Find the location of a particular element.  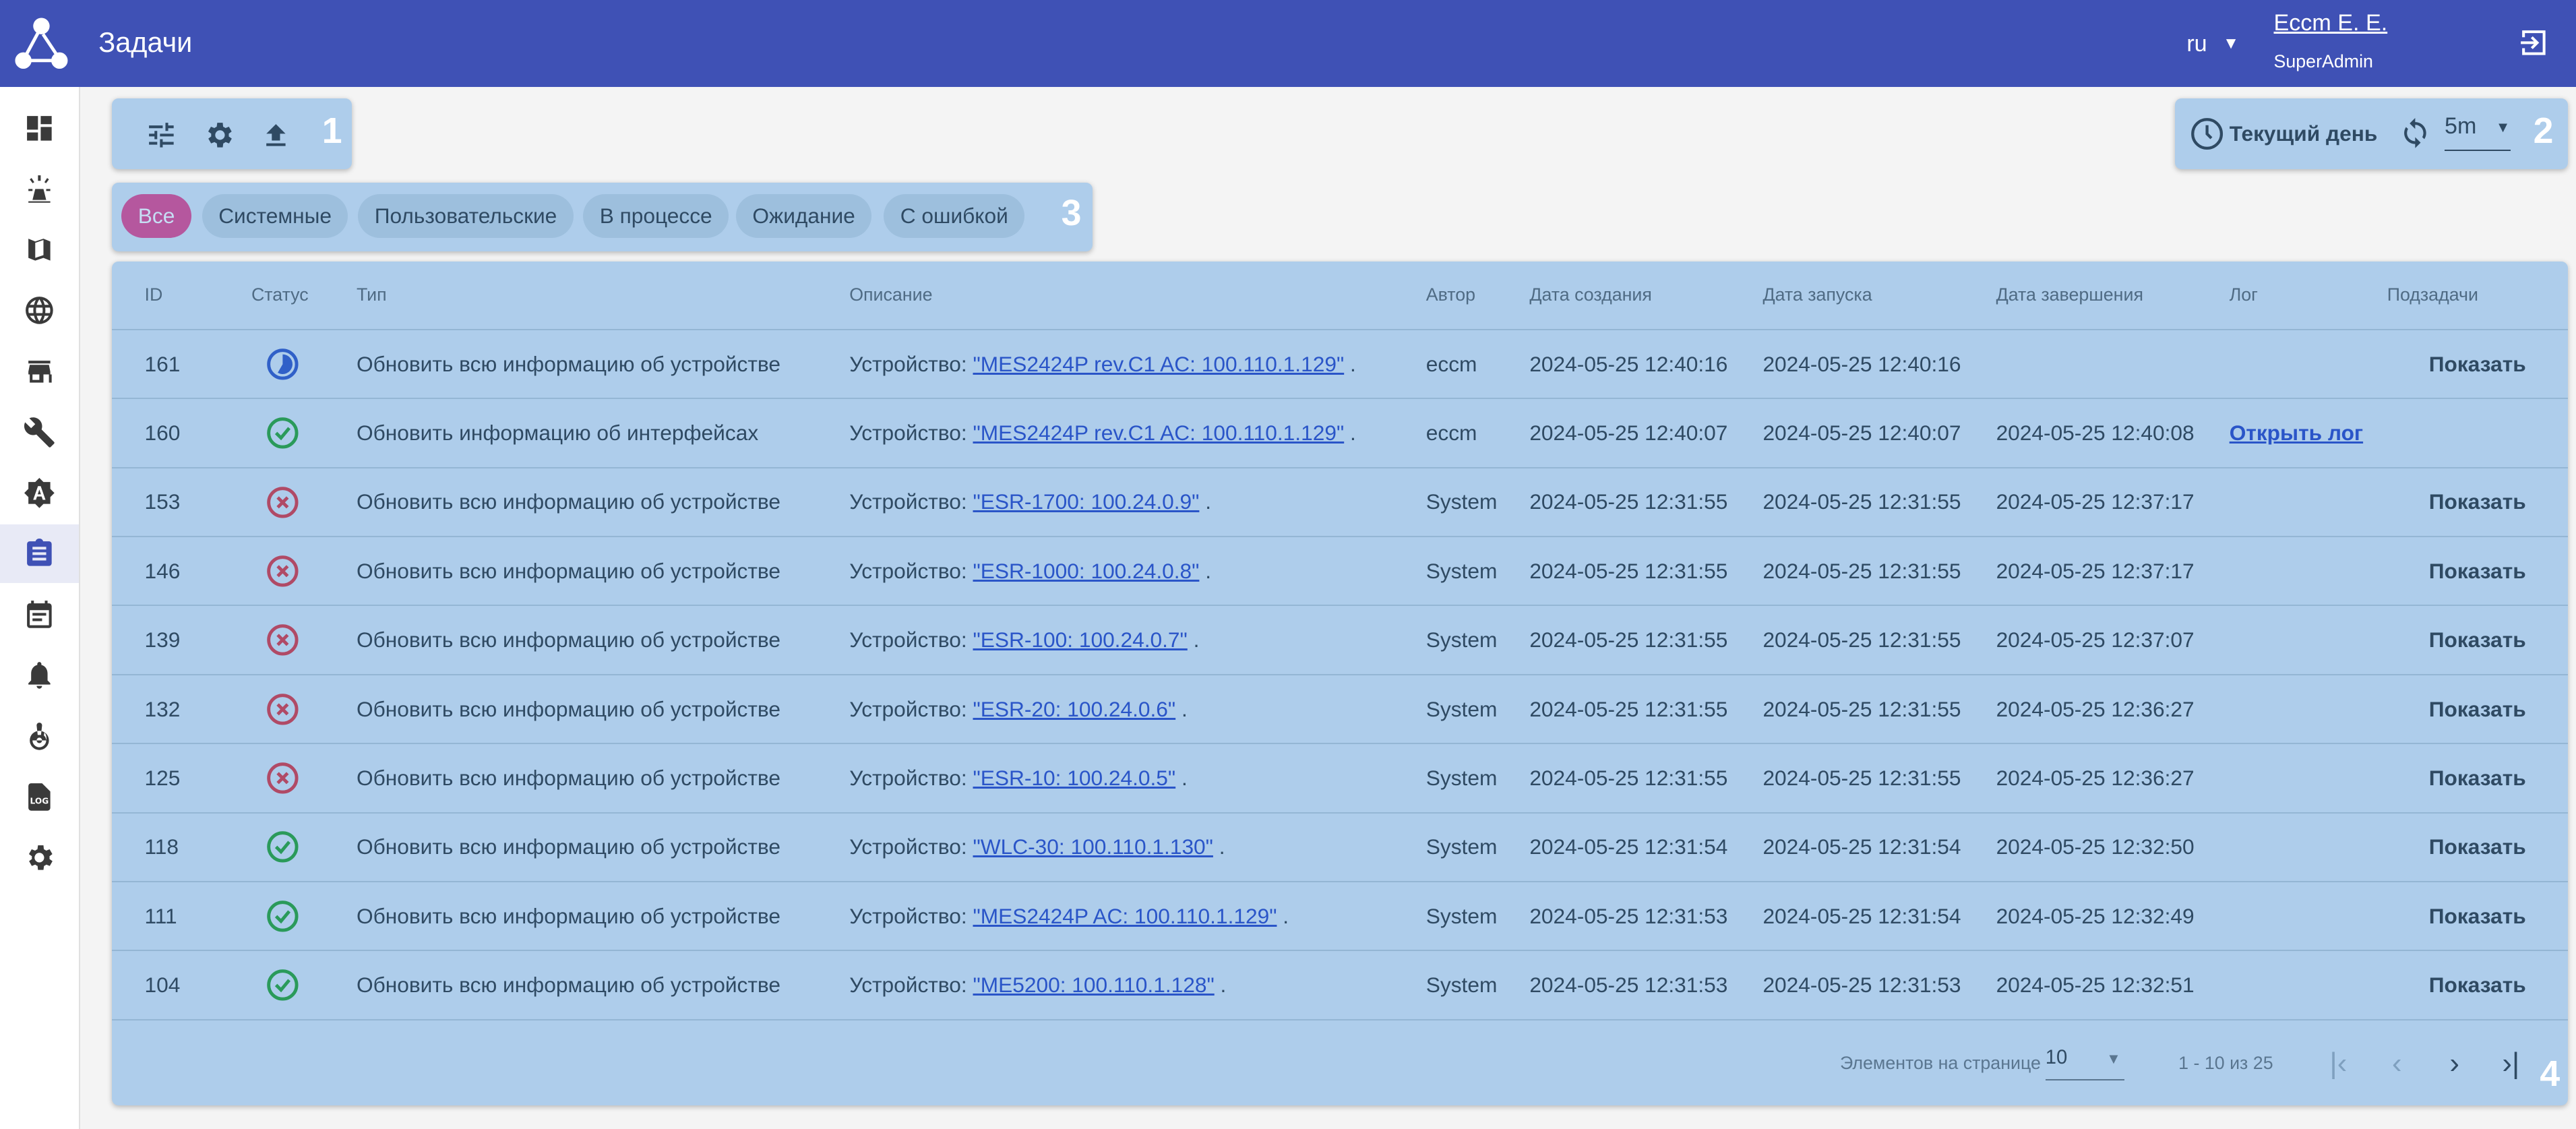

filter-chip: Все is located at coordinates (156, 216).